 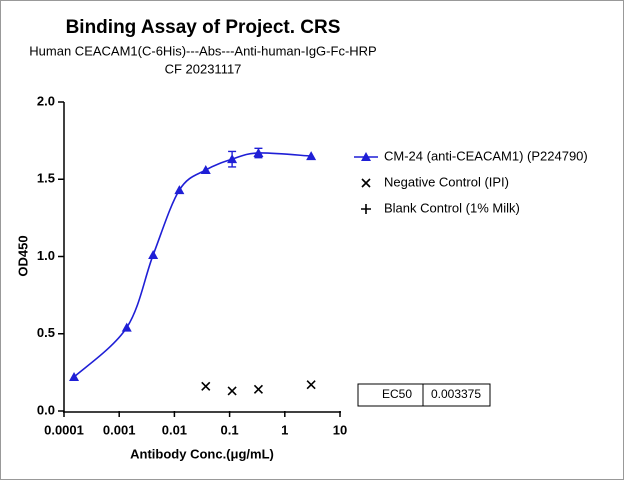 I want to click on ec50-table, so click(x=424, y=395).